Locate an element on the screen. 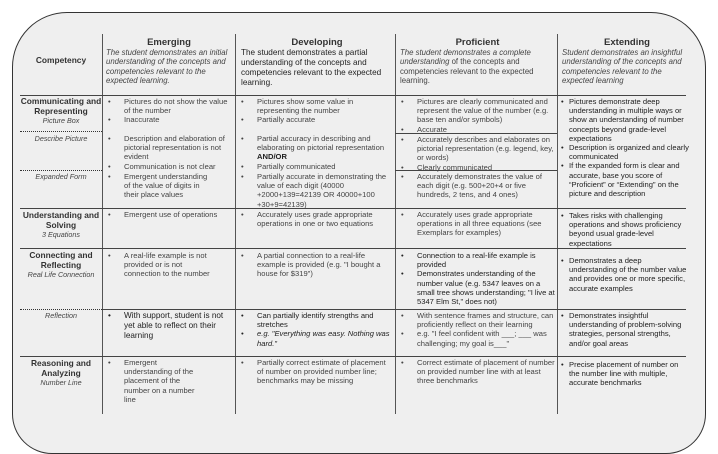 Image resolution: width=718 pixels, height=454 pixels. subcompetency: Picture Box is located at coordinates (61, 120).